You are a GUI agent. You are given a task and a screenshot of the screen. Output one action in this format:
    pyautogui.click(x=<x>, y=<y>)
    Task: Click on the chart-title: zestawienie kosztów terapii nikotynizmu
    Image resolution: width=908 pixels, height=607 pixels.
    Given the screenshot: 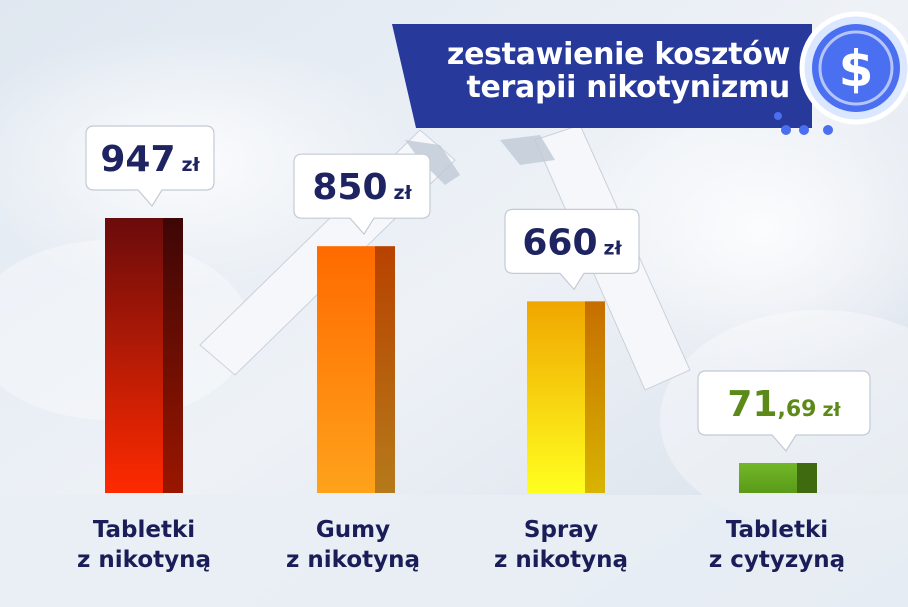 What is the action you would take?
    pyautogui.click(x=605, y=71)
    